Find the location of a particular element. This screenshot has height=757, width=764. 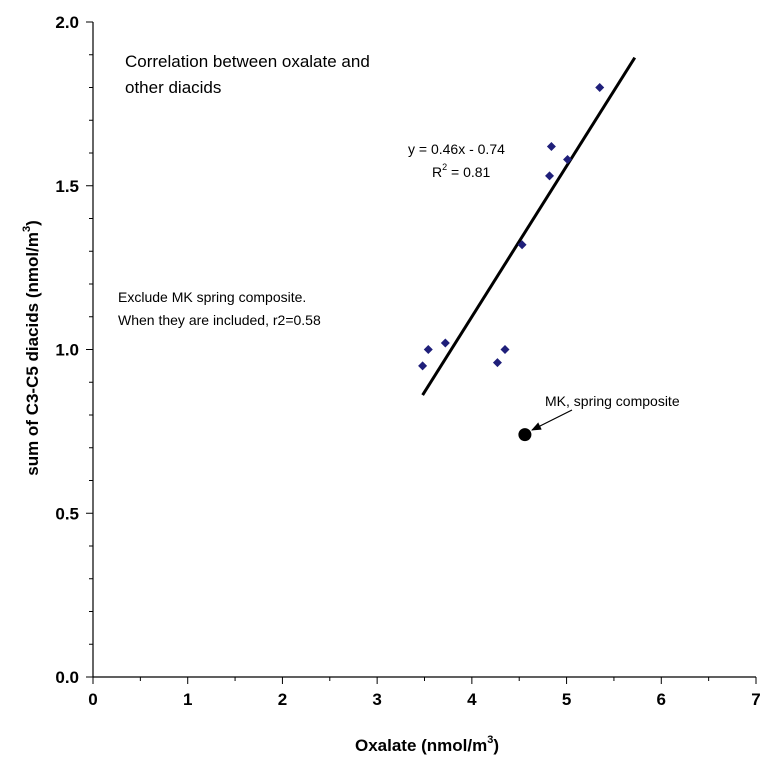

y-tick-label: 1.0 is located at coordinates (67, 350).